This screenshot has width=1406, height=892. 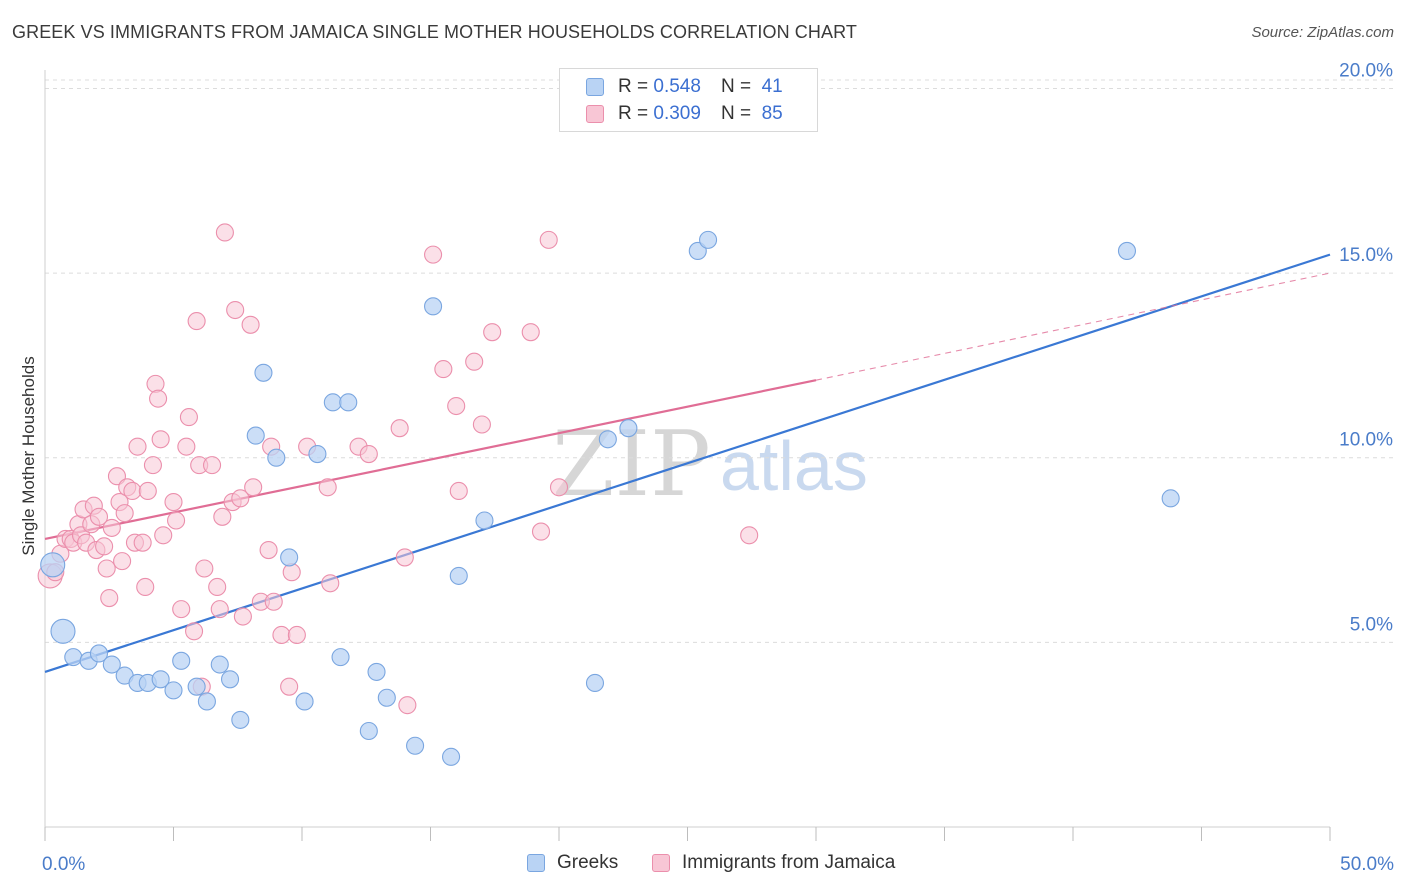 What do you see at coordinates (710, 464) in the screenshot?
I see `watermark: ZIP atlas` at bounding box center [710, 464].